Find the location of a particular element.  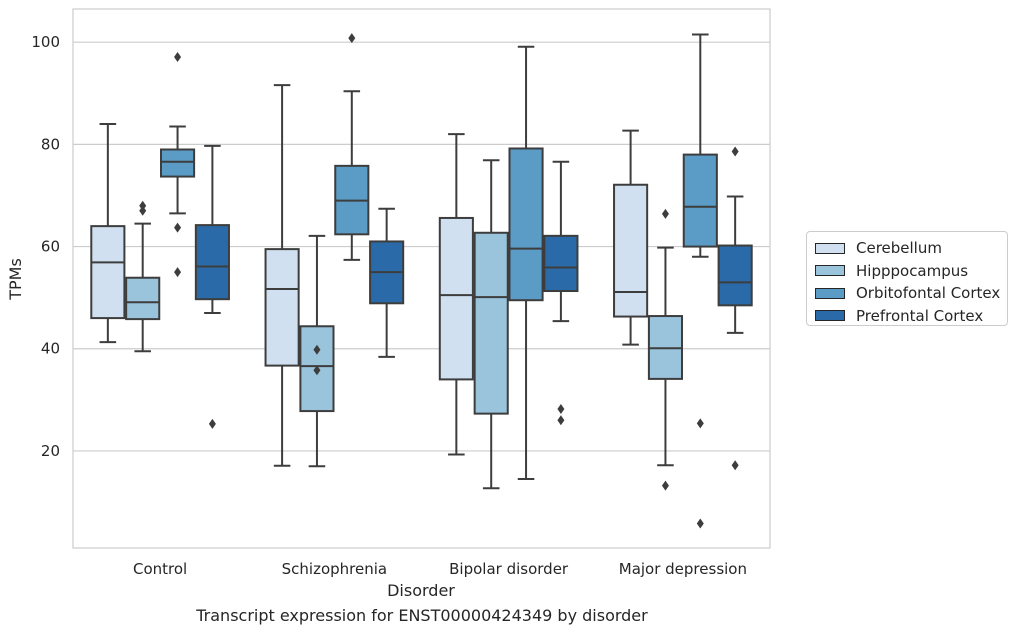

y-axis-label: TPMs is located at coordinates (15, 279).